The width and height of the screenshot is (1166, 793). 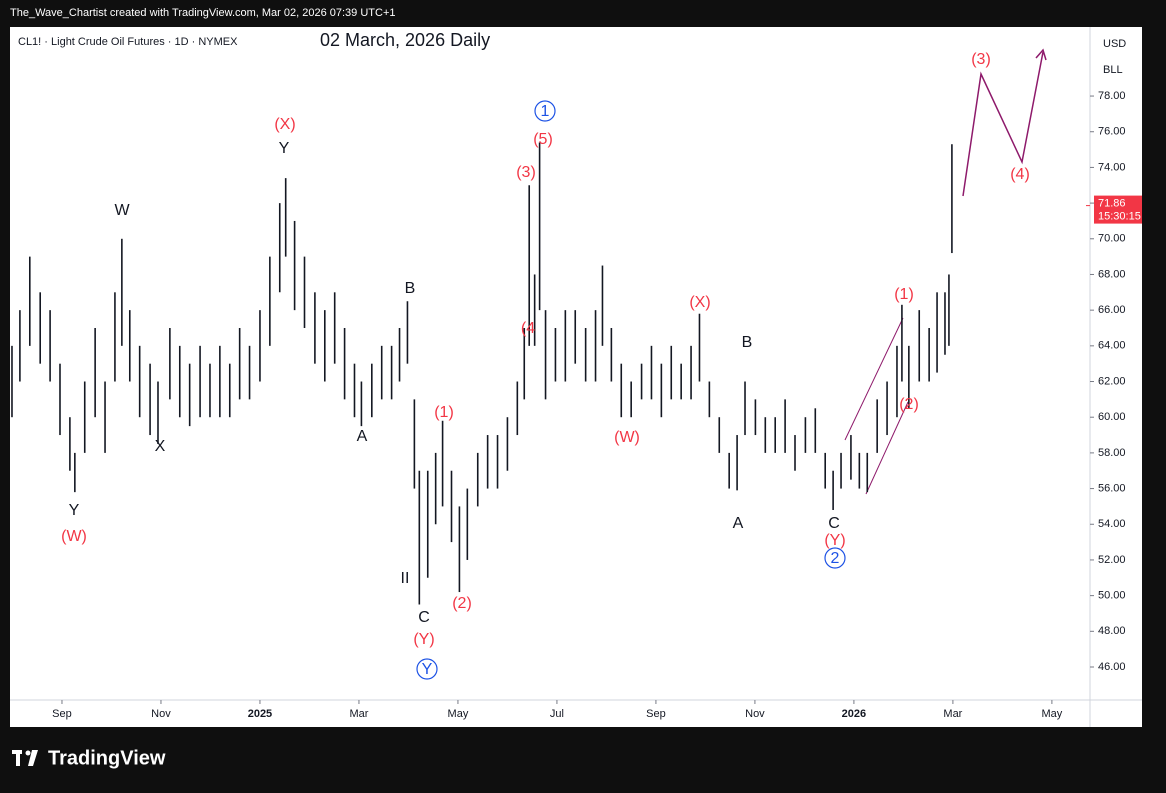 What do you see at coordinates (1119, 217) in the screenshot?
I see `countdown: 15:30:15` at bounding box center [1119, 217].